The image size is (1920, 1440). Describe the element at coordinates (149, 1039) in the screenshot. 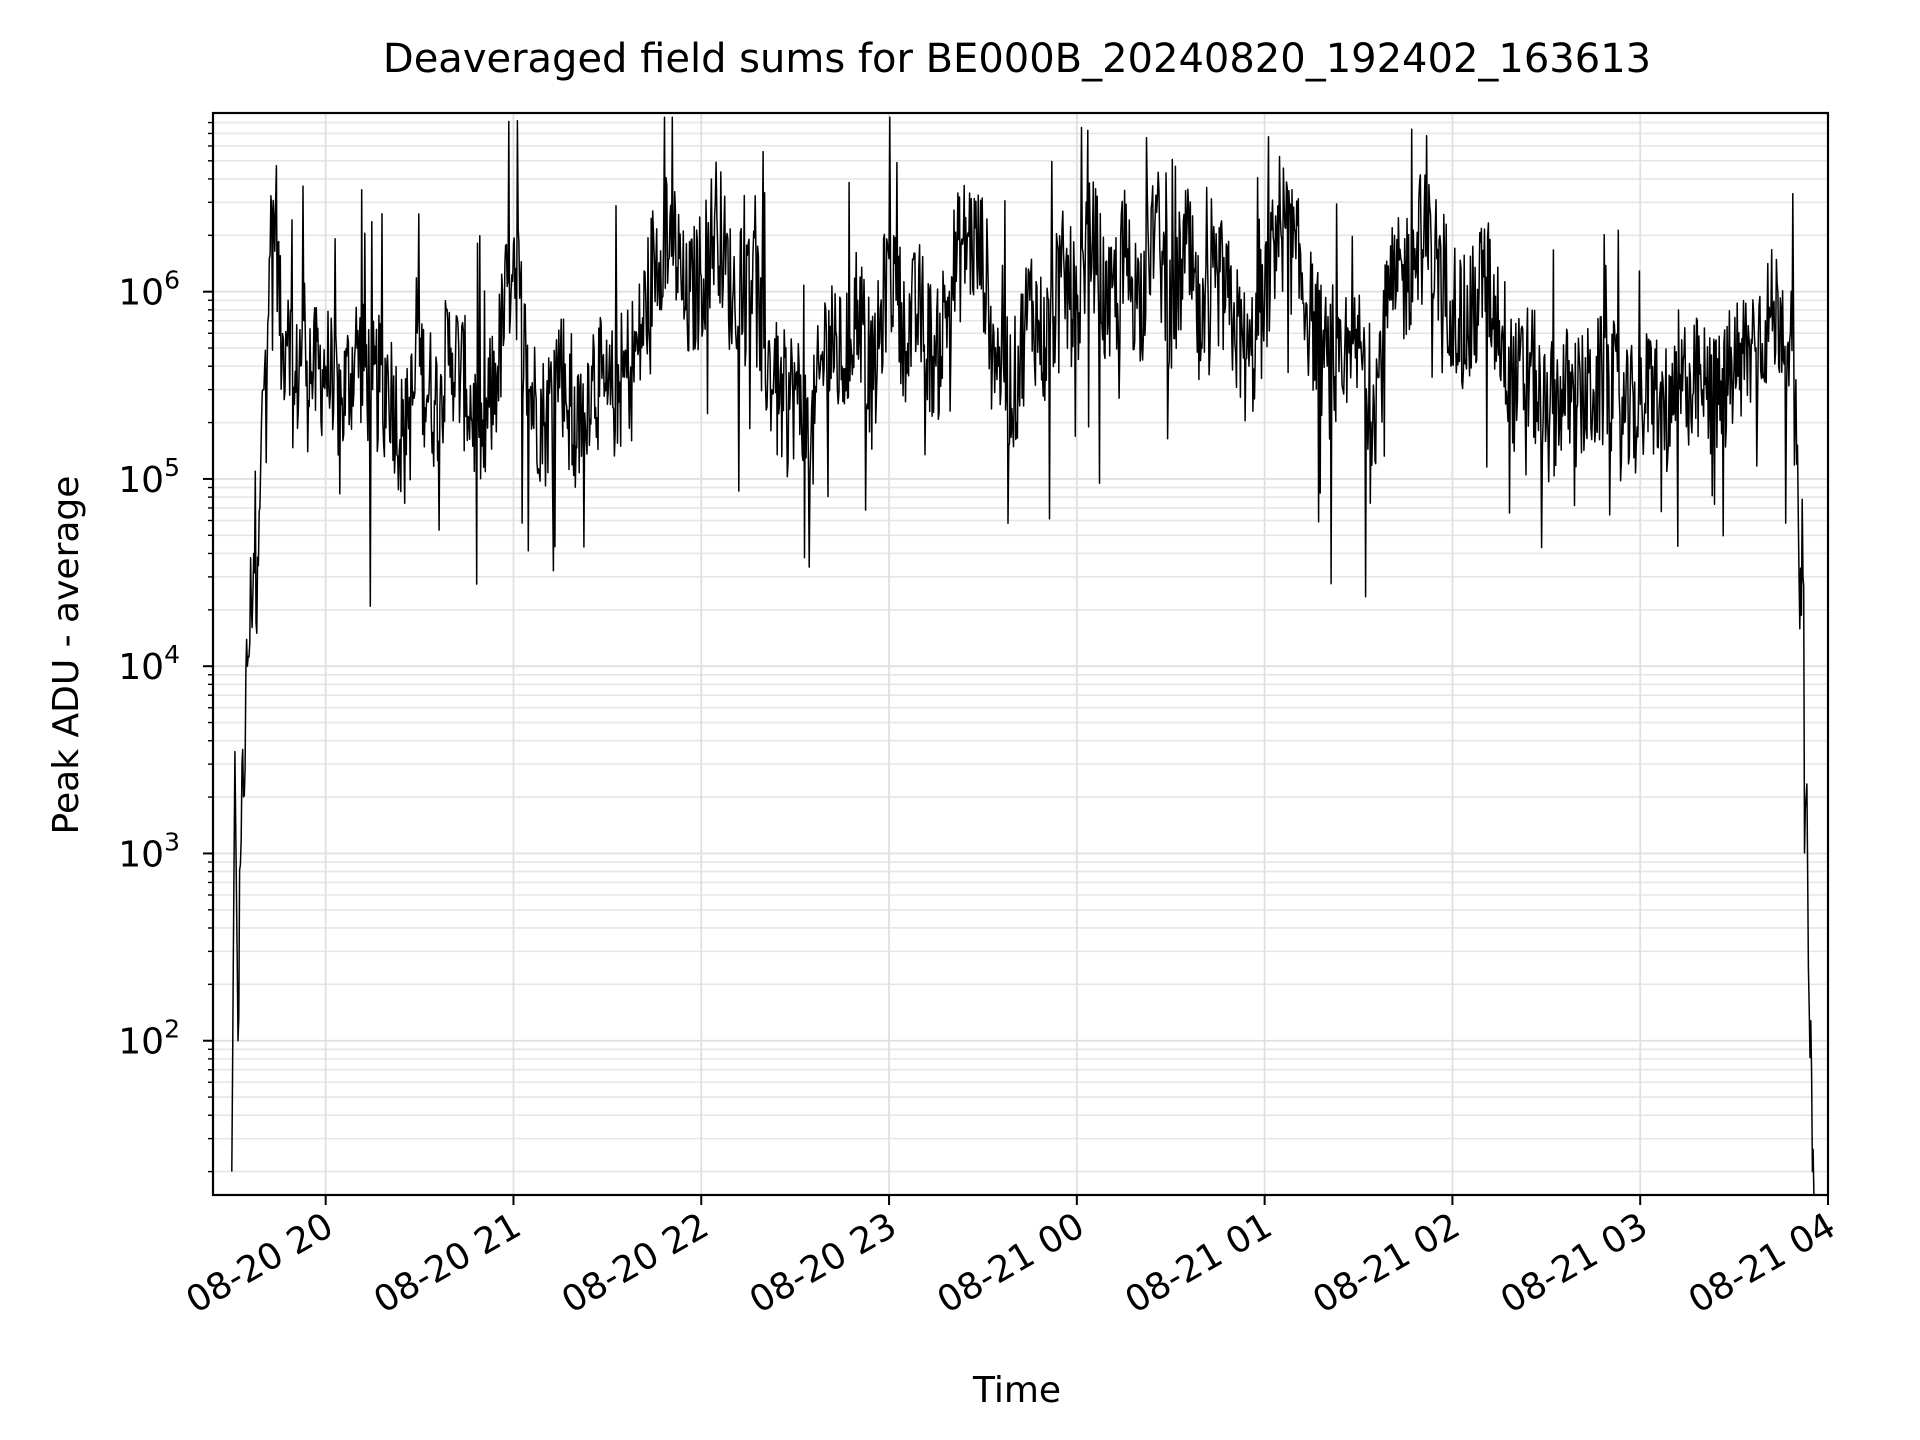

I see `y-tick-label: 10²` at that location.